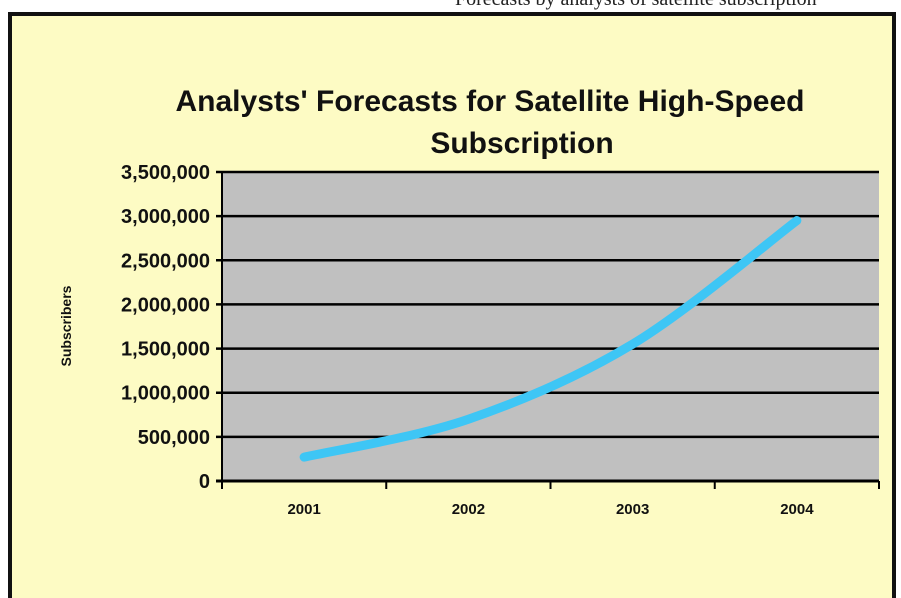 The height and width of the screenshot is (598, 901). Describe the element at coordinates (174, 438) in the screenshot. I see `y-tick-label: 500,000` at that location.